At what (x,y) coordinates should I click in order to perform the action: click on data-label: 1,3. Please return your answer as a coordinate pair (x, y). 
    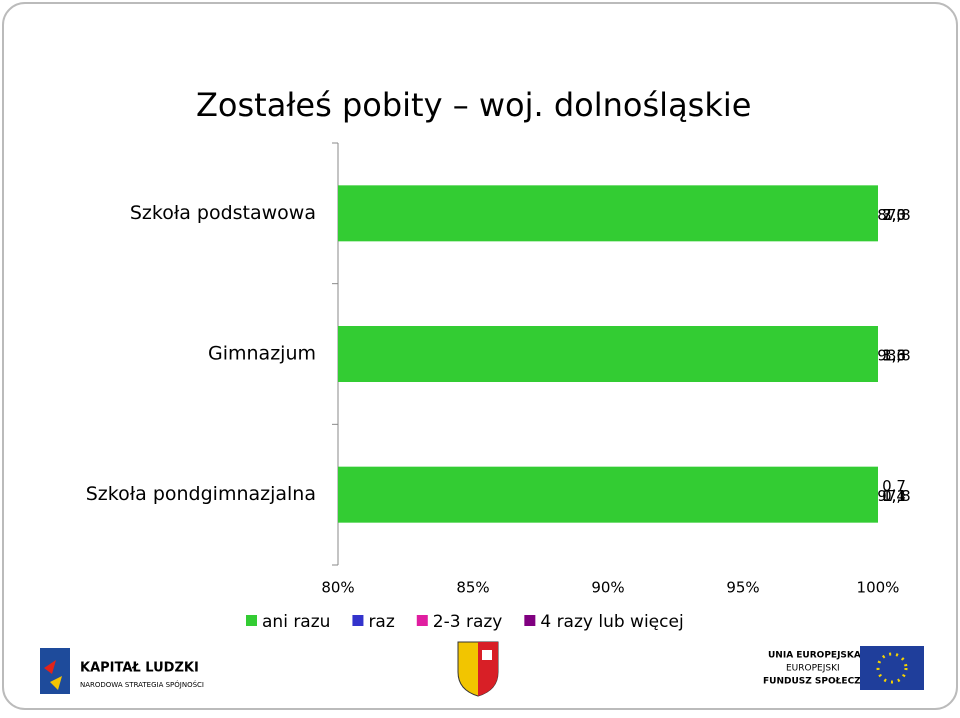
    Looking at the image, I should click on (894, 356).